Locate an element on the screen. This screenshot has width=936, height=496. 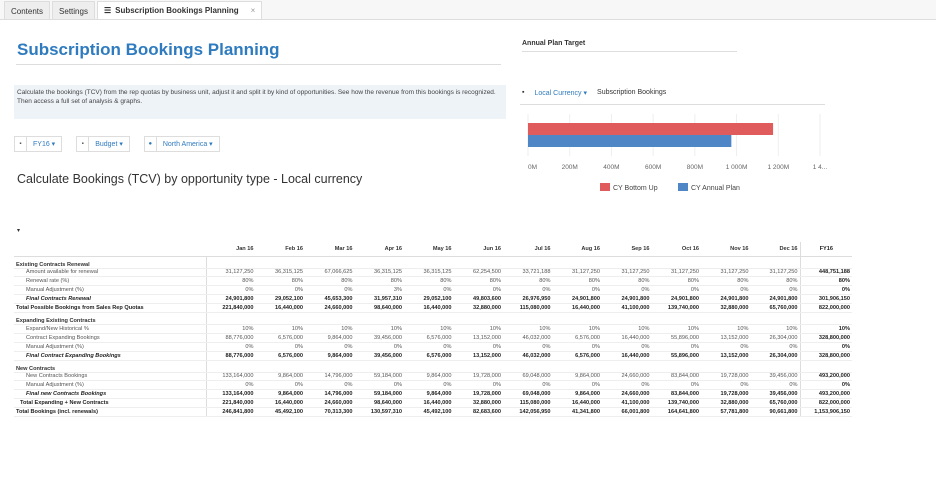
bar-cy-annual-plan is located at coordinates (630, 141).